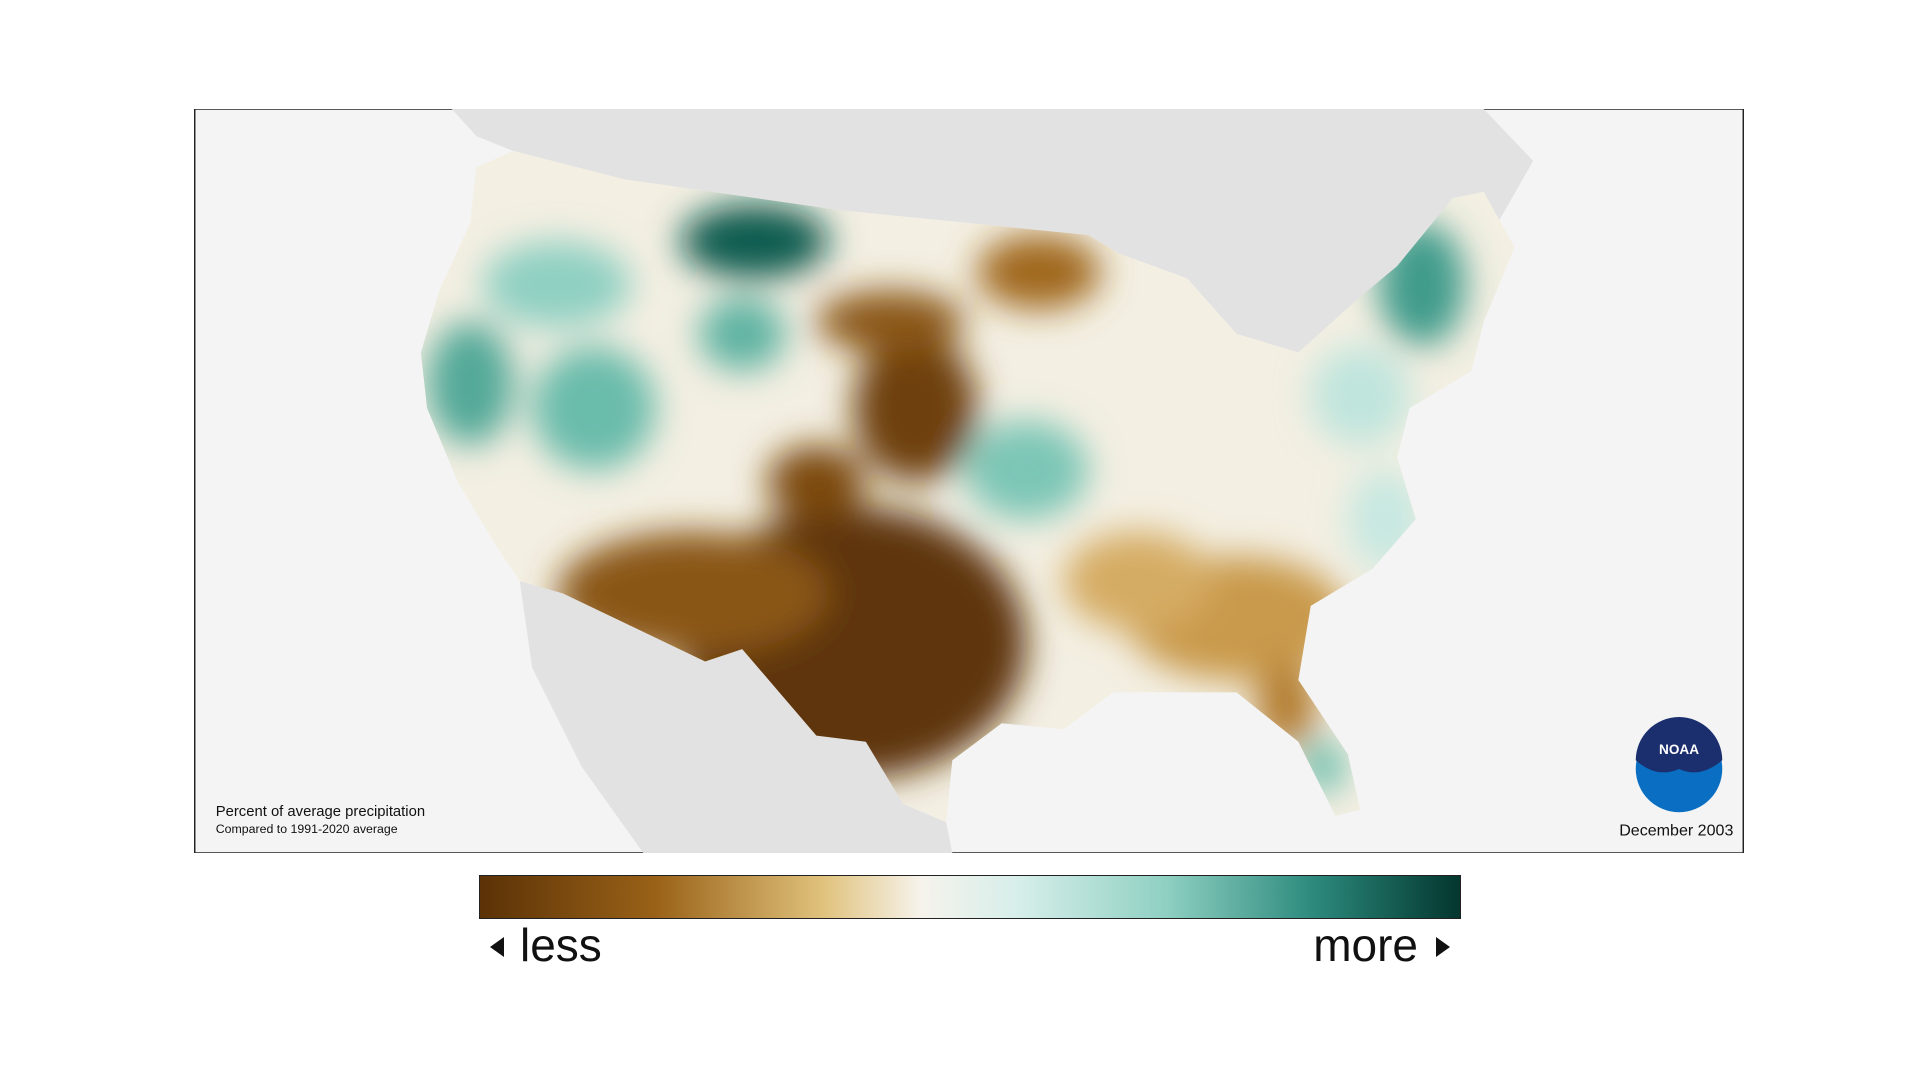 The image size is (1920, 1080). Describe the element at coordinates (1676, 831) in the screenshot. I see `map-date: December 2003` at that location.